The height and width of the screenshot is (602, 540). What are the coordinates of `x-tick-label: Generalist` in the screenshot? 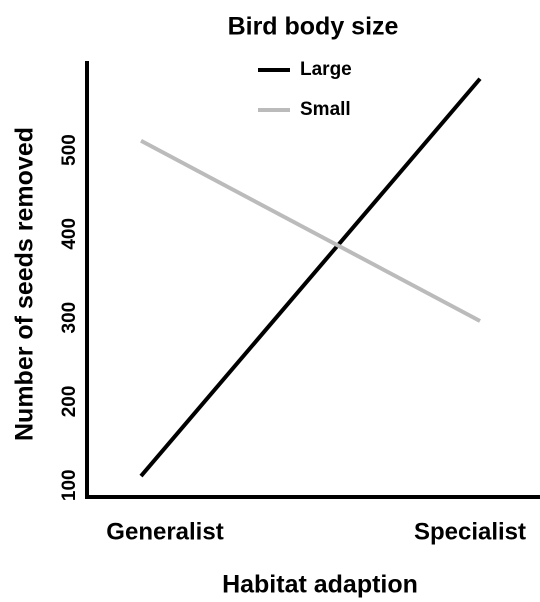 It's located at (164, 531).